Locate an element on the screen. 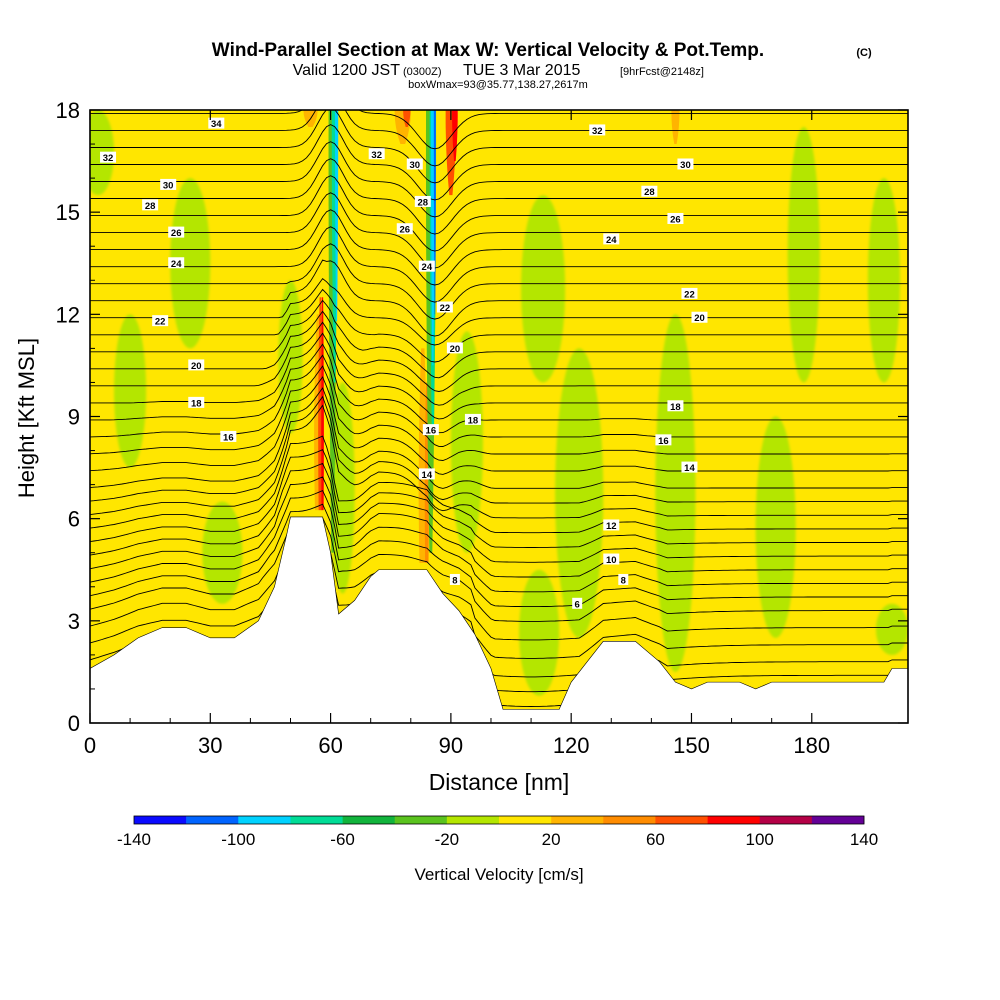 This screenshot has width=1000, height=1000. isentrope-label-text-31: 26 is located at coordinates (675, 219).